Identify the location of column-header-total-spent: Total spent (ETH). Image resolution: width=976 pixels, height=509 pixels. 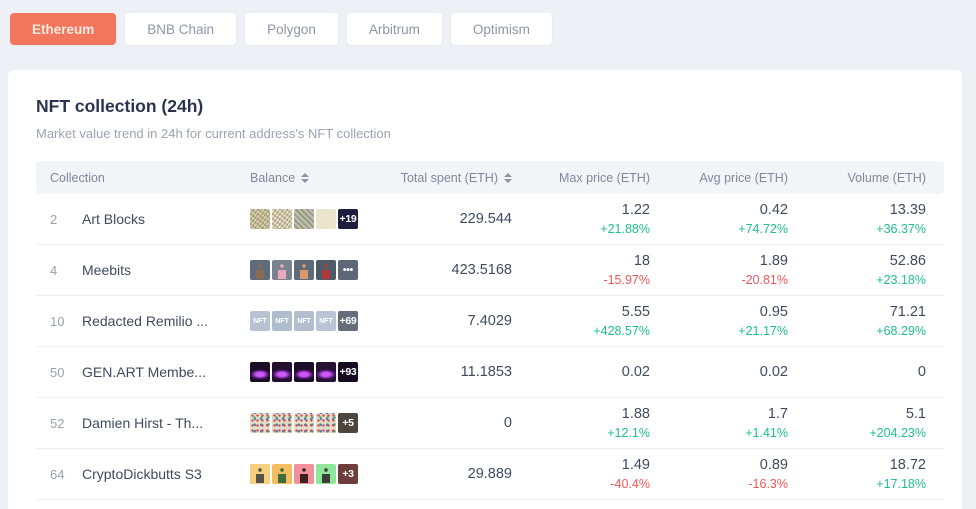
(465, 178).